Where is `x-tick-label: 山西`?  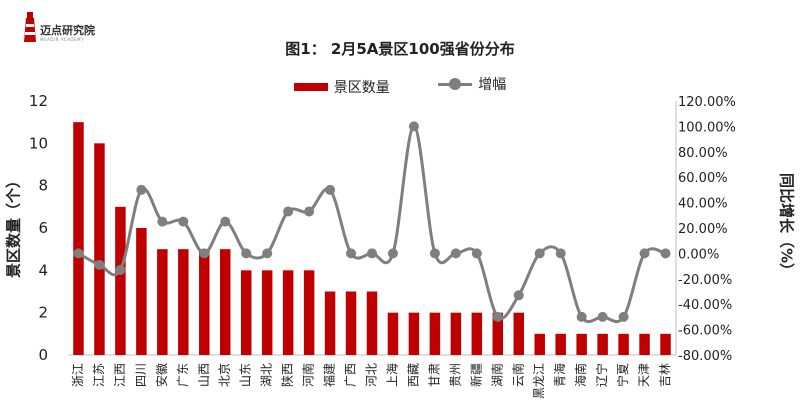 x-tick-label: 山西 is located at coordinates (204, 375).